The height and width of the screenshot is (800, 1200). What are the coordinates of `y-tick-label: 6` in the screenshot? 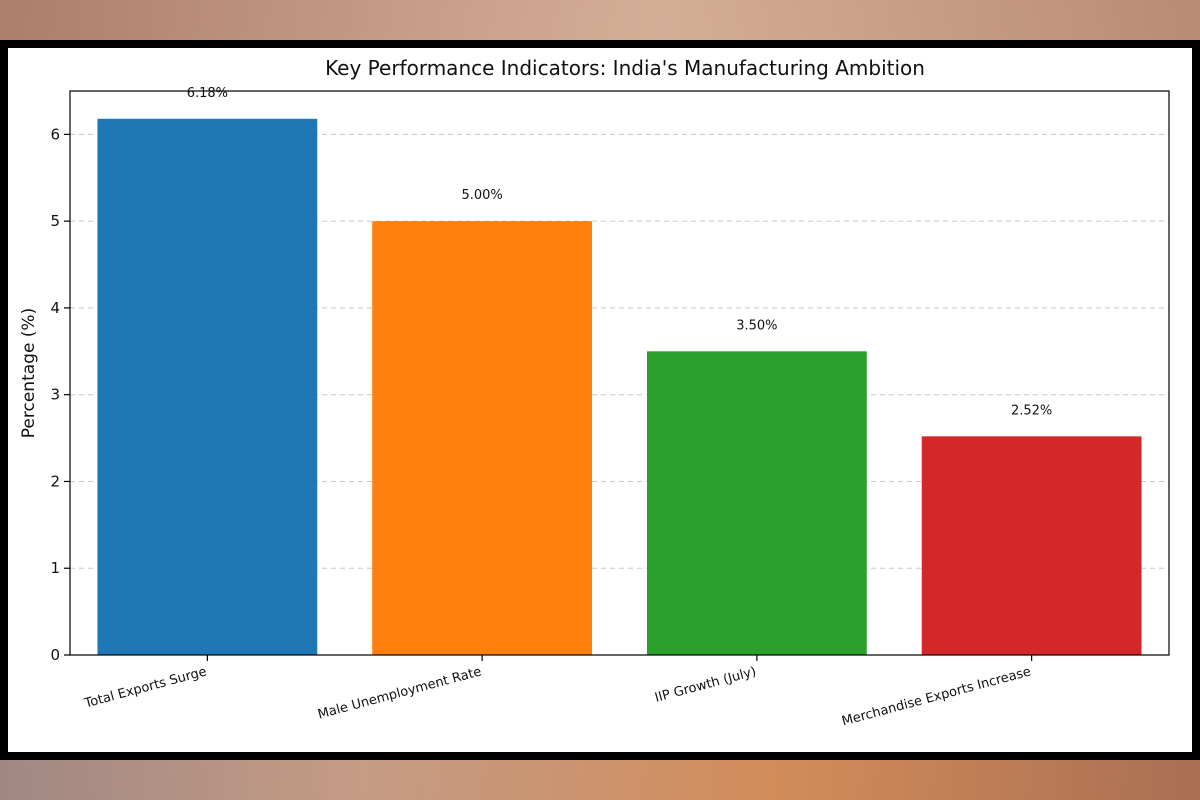 It's located at (55, 134).